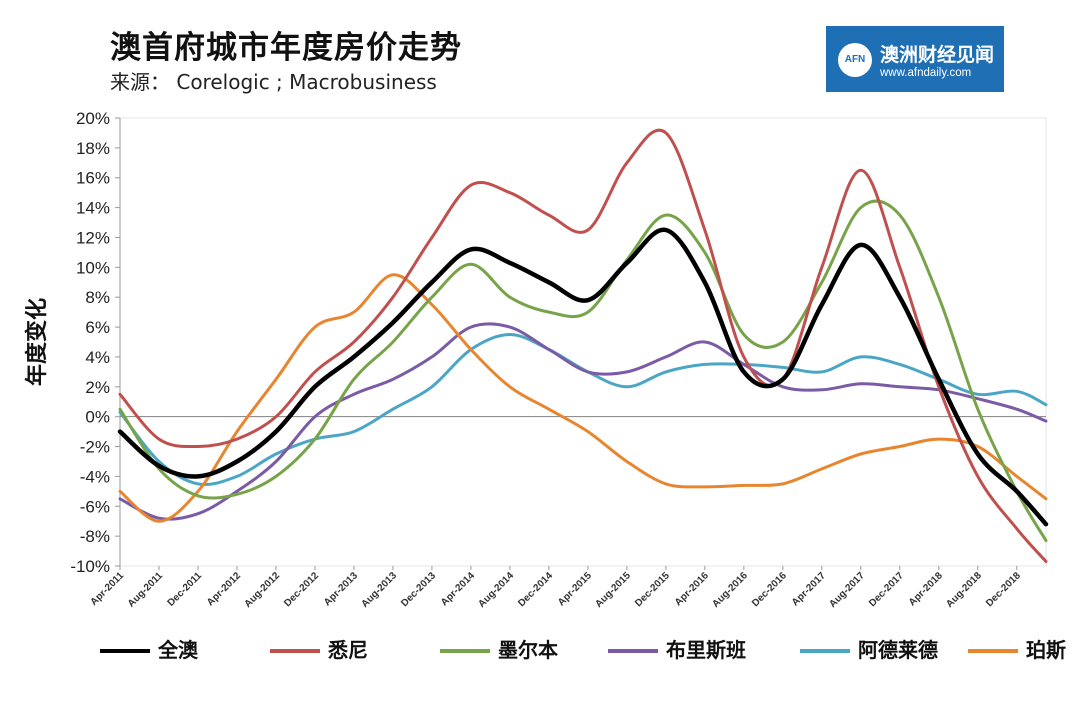  What do you see at coordinates (93, 237) in the screenshot?
I see `y-tick-label: 12%` at bounding box center [93, 237].